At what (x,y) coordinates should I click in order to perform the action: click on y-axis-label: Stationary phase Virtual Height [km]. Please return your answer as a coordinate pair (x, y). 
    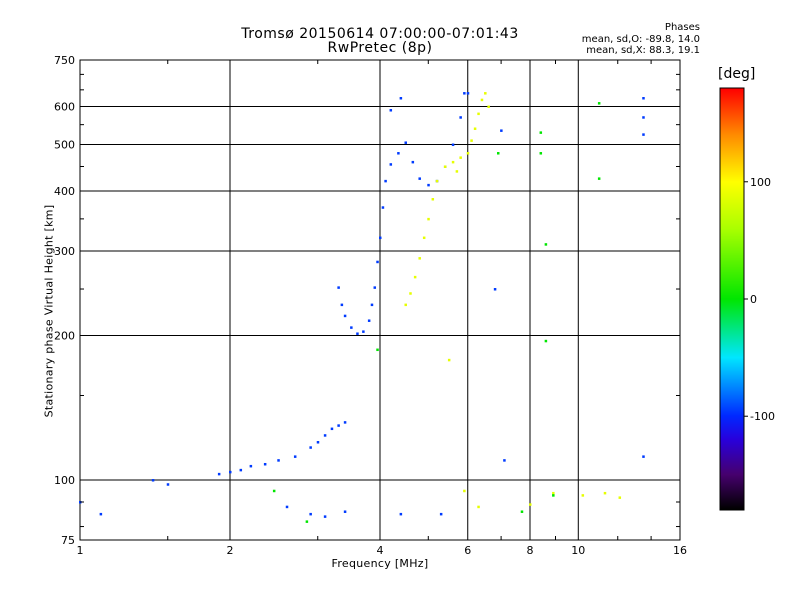
    Looking at the image, I should click on (49, 311).